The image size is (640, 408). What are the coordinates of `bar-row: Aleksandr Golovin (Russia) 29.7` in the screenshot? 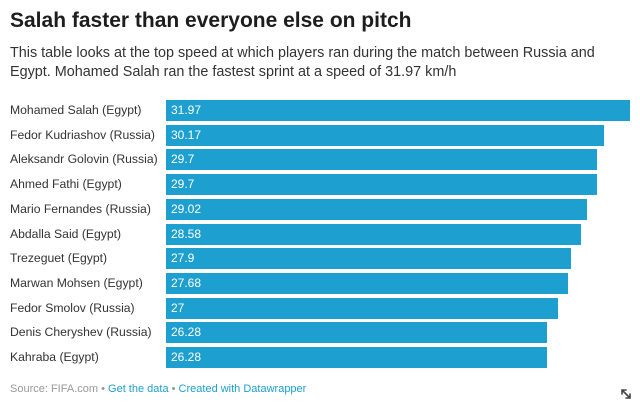 It's located at (320, 159).